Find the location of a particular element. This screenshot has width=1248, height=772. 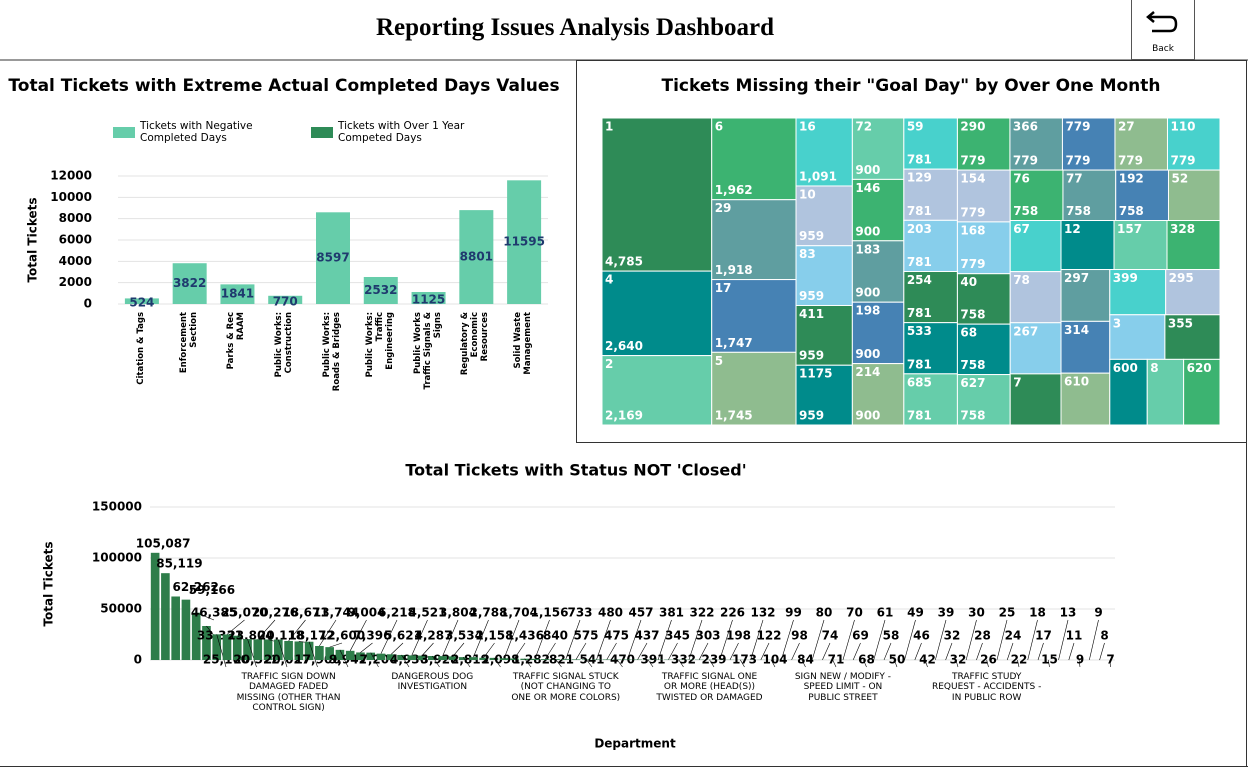

y-tick-label: 12000 is located at coordinates (71, 176).